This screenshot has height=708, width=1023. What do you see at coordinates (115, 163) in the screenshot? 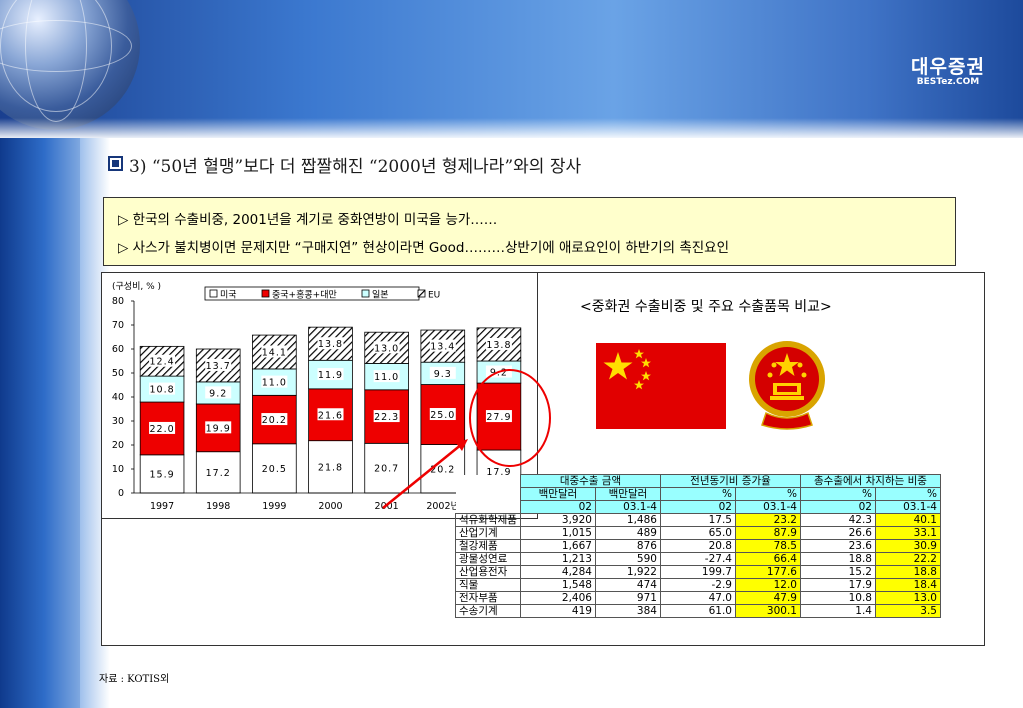
I see `square-bullet-icon` at bounding box center [115, 163].